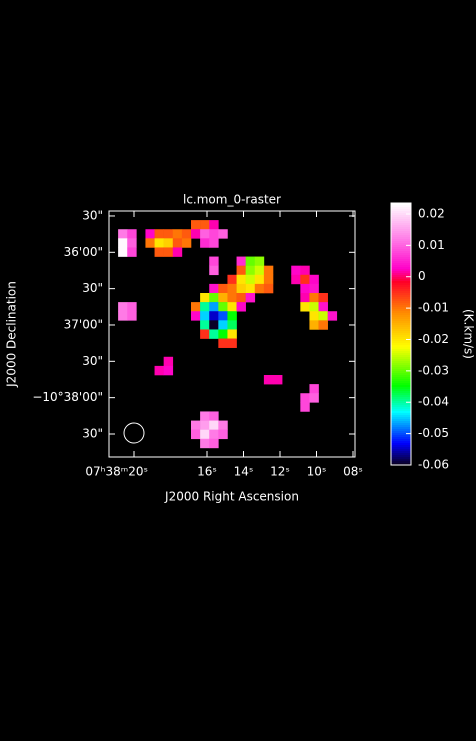 The height and width of the screenshot is (741, 476). Describe the element at coordinates (433, 433) in the screenshot. I see `colorbar-tick-label: -0.05` at that location.